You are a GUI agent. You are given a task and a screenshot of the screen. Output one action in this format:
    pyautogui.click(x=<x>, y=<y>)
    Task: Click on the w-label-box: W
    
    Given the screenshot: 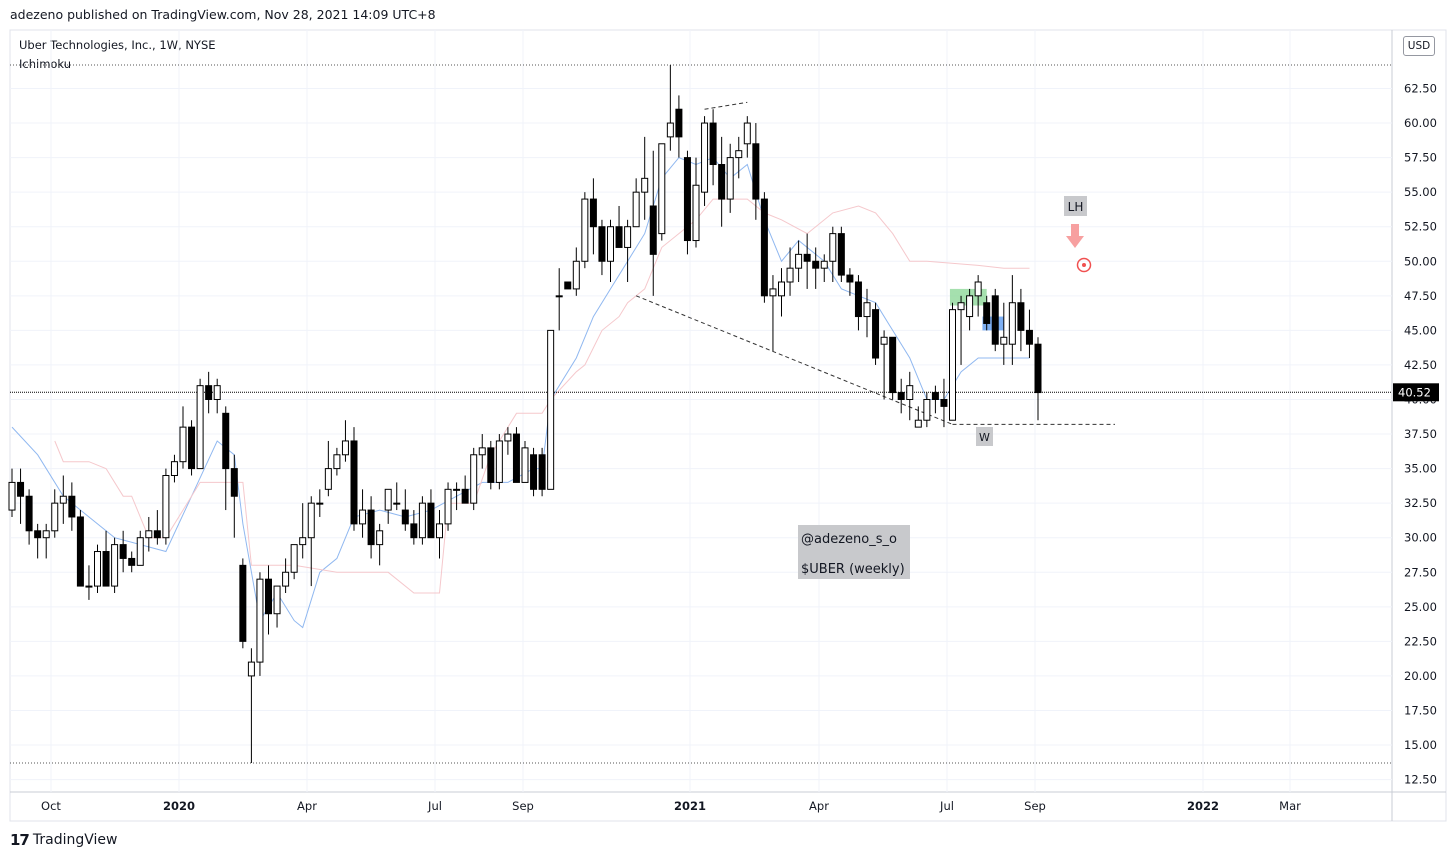 What is the action you would take?
    pyautogui.click(x=984, y=436)
    